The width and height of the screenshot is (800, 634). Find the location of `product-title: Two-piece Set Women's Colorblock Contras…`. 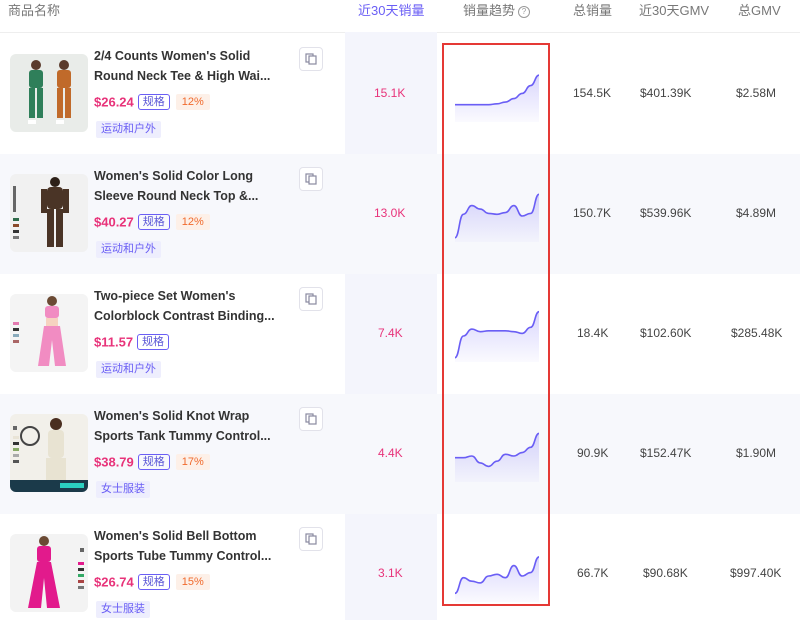

product-title: Two-piece Set Women's Colorblock Contras… is located at coordinates (189, 306).